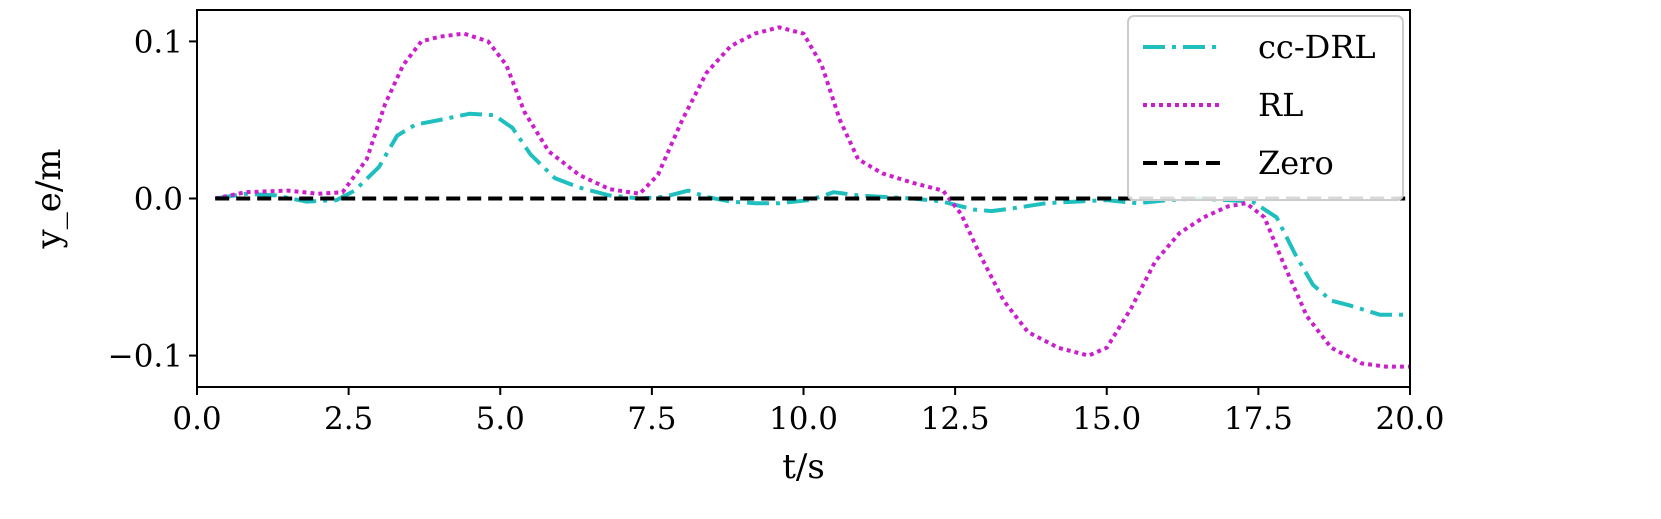  I want to click on x-tick-label: 2.5, so click(348, 419).